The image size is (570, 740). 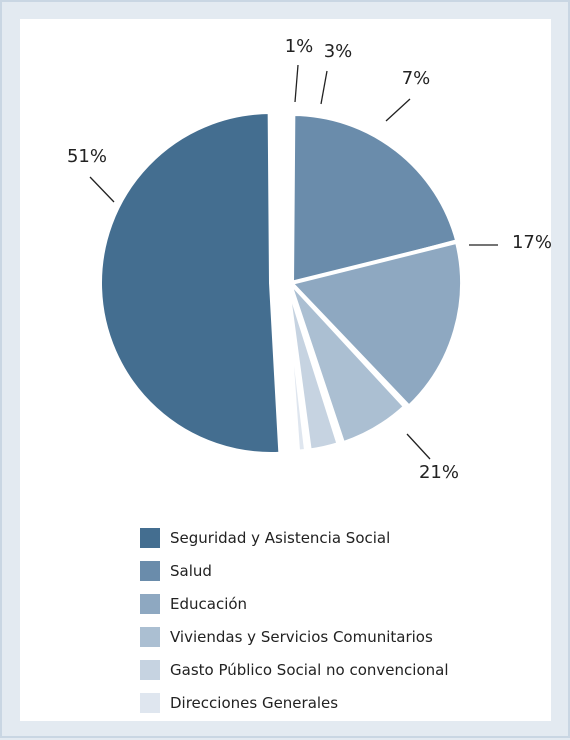 What do you see at coordinates (301, 637) in the screenshot?
I see `legend-label: Viviendas y Servicios Comunitarios` at bounding box center [301, 637].